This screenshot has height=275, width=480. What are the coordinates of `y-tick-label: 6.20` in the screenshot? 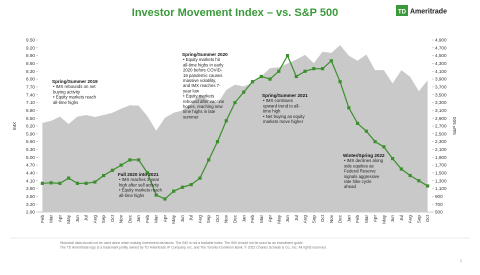 It's located at (30, 126).